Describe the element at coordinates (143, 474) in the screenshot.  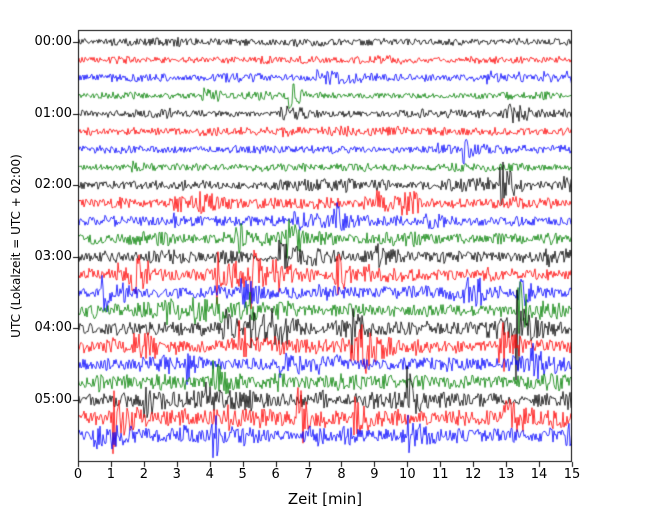
I see `x-tick-label: 2` at that location.